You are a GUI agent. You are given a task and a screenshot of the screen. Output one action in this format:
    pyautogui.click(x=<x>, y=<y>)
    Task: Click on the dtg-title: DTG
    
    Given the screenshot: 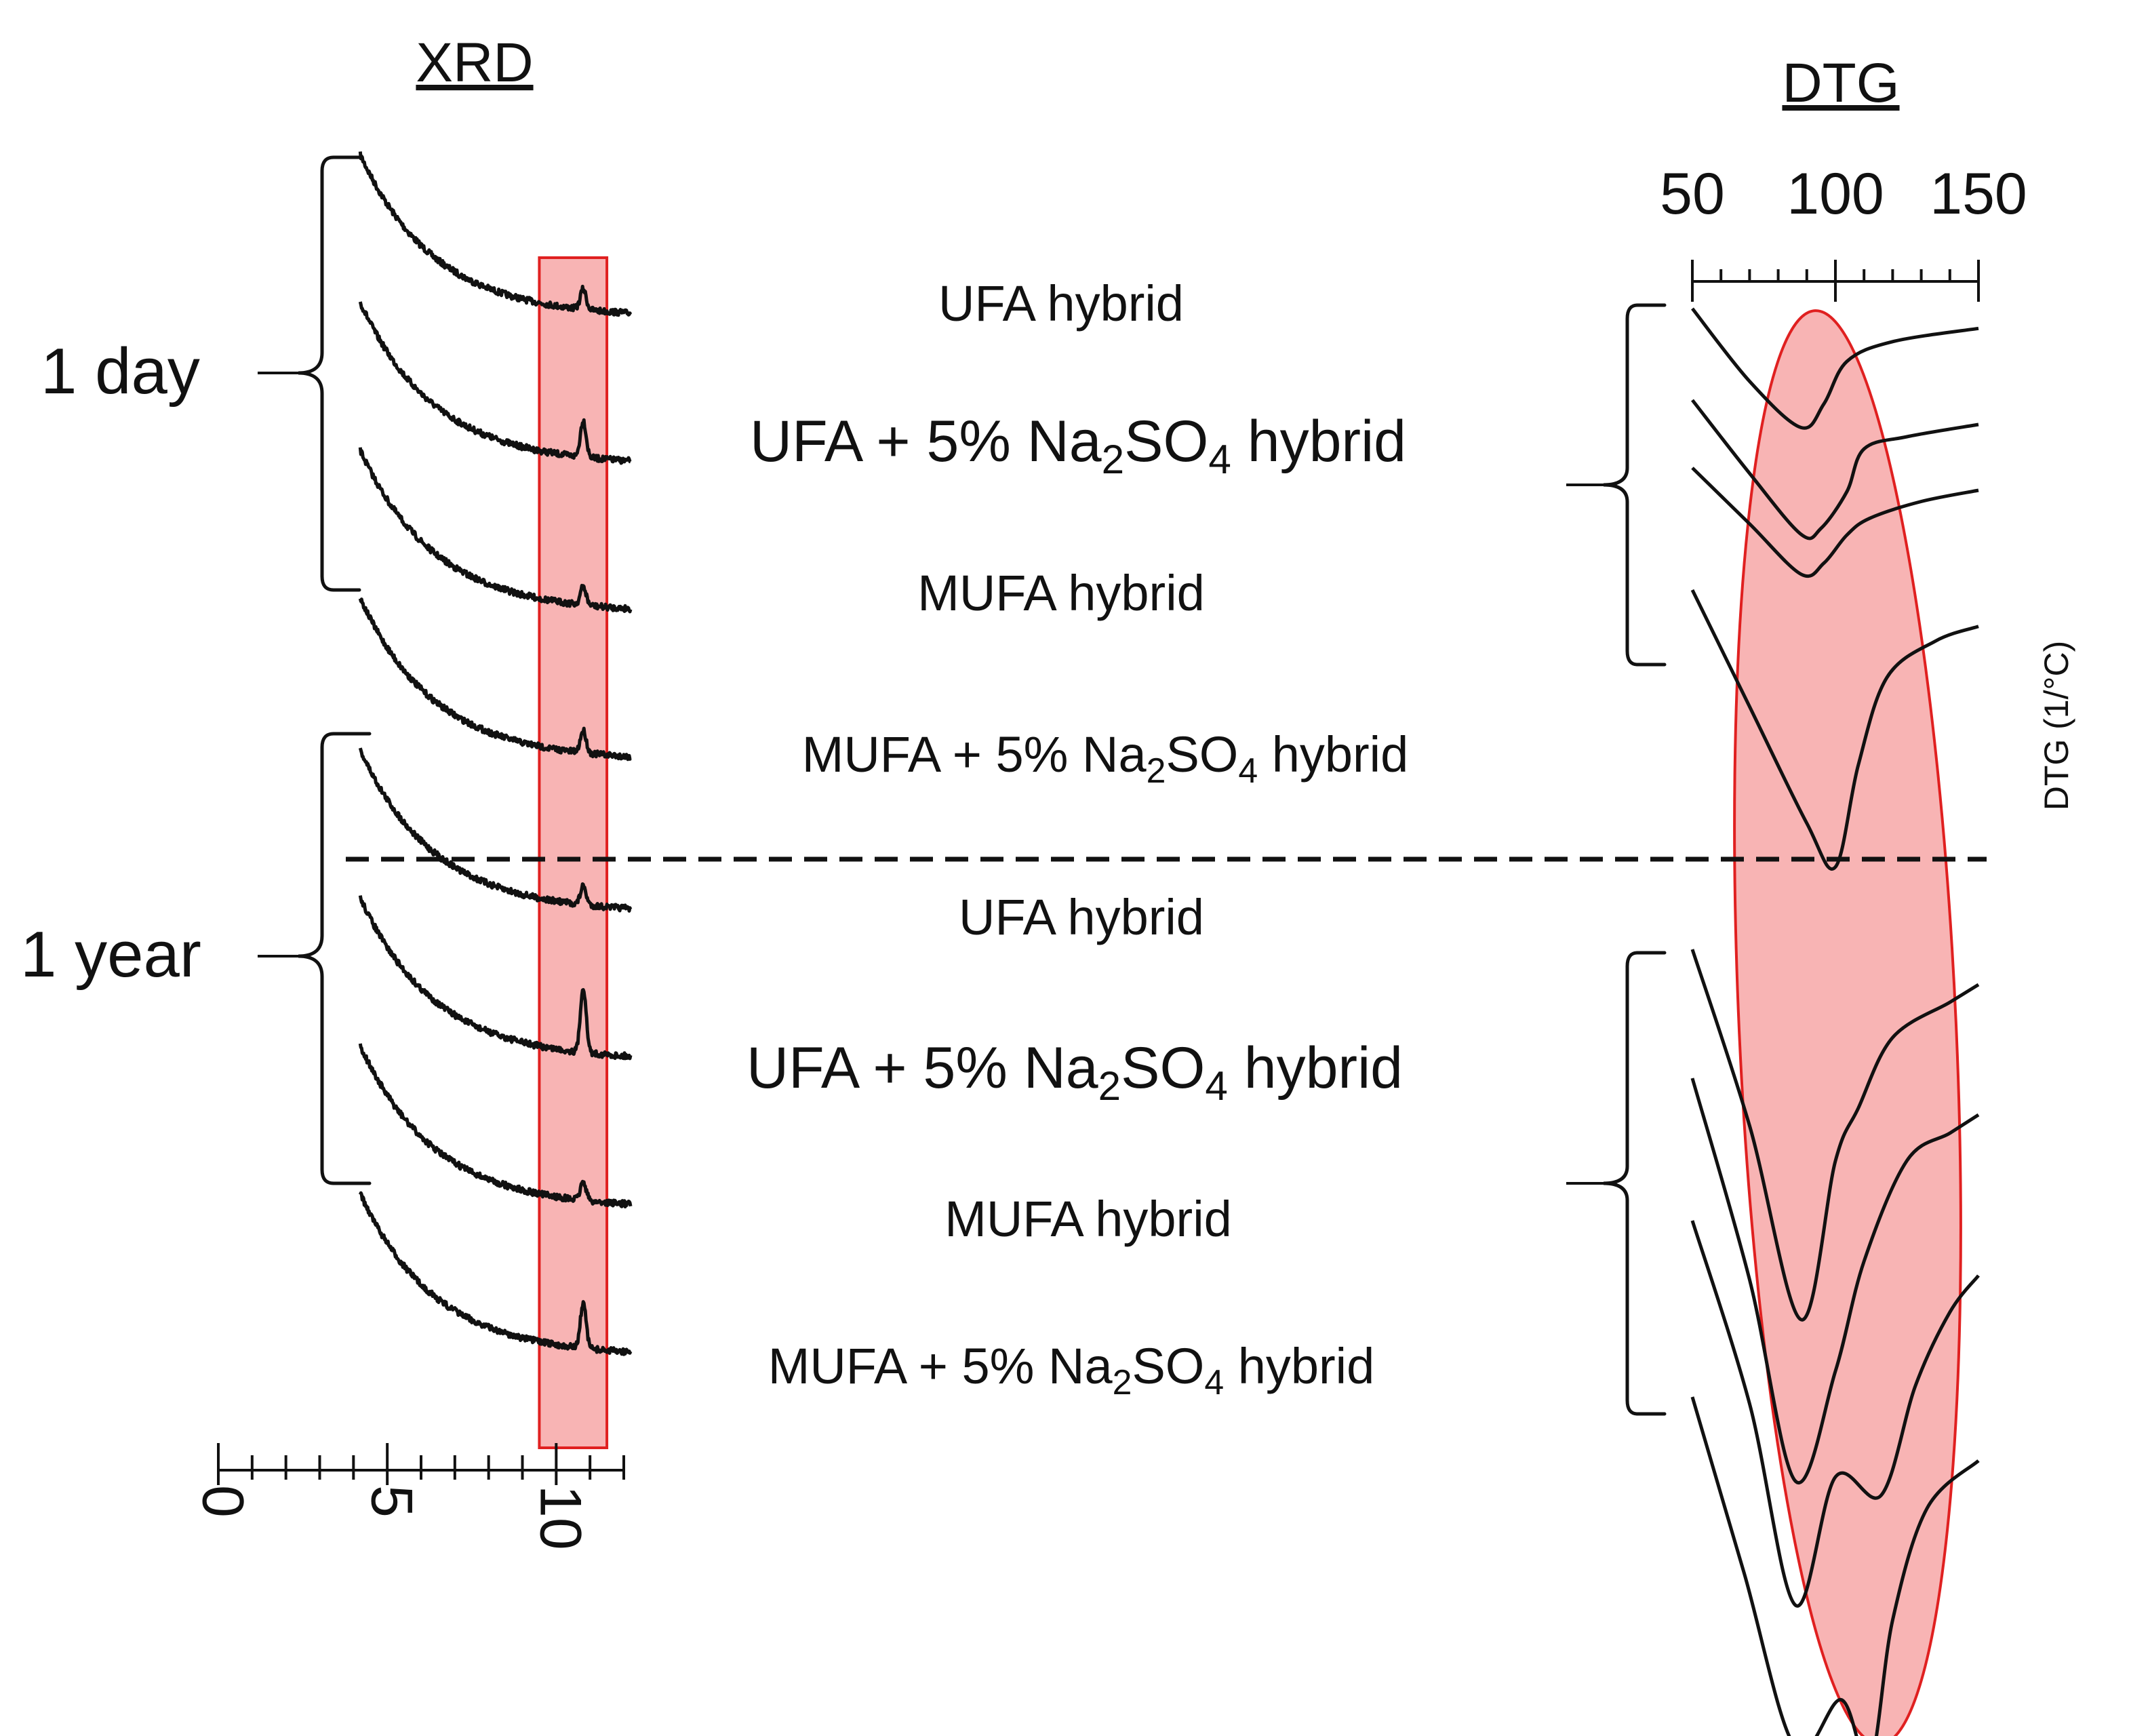 What is the action you would take?
    pyautogui.click(x=1840, y=83)
    